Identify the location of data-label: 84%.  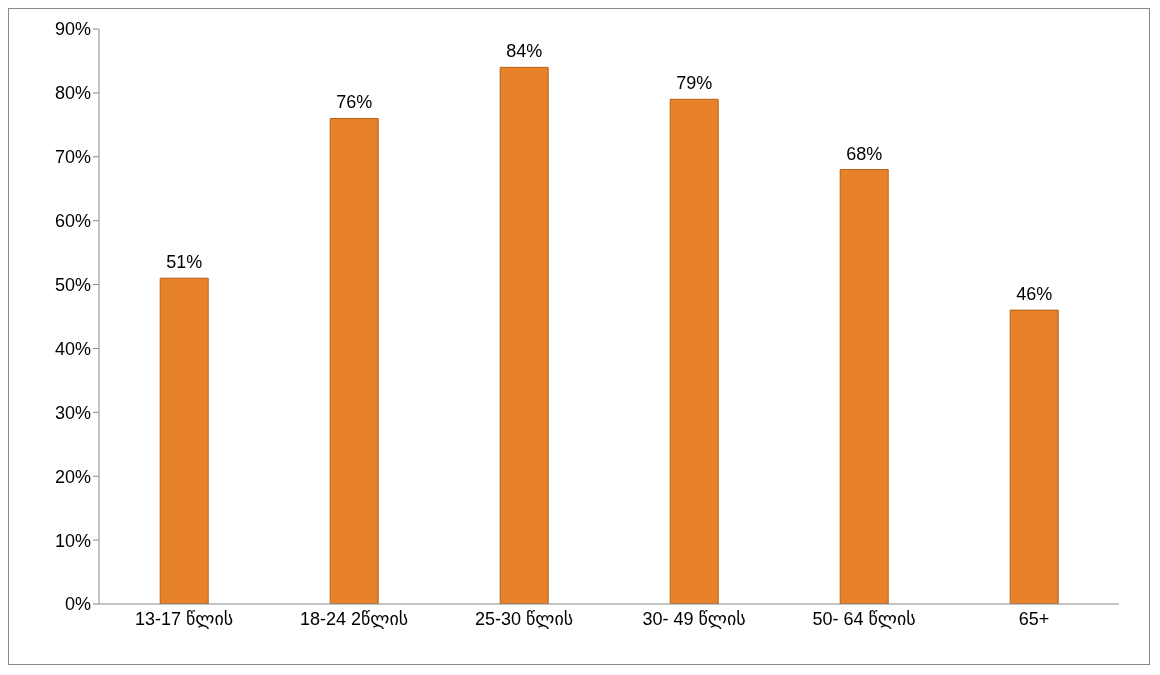
(524, 51).